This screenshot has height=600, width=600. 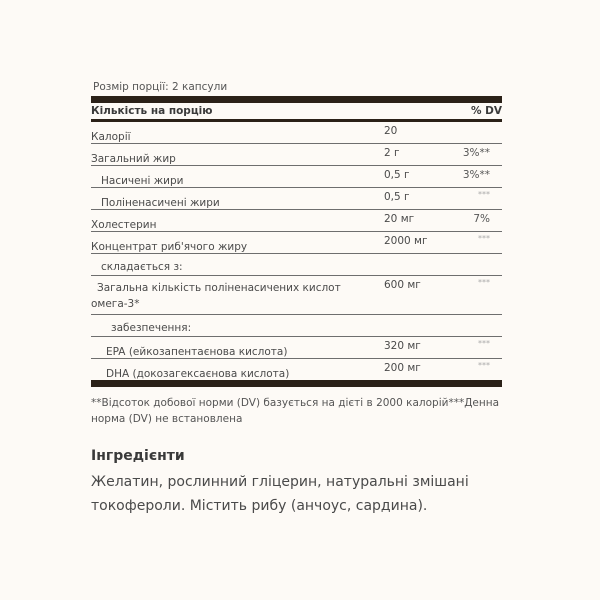 I want to click on table-row: Загальний жир 2 г 3%**, so click(x=296, y=155).